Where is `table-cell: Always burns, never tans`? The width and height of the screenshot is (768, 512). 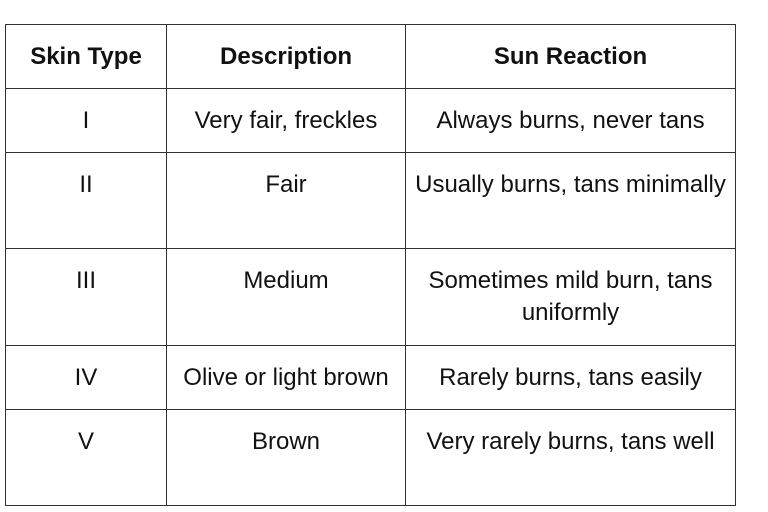
table-cell: Always burns, never tans is located at coordinates (570, 120).